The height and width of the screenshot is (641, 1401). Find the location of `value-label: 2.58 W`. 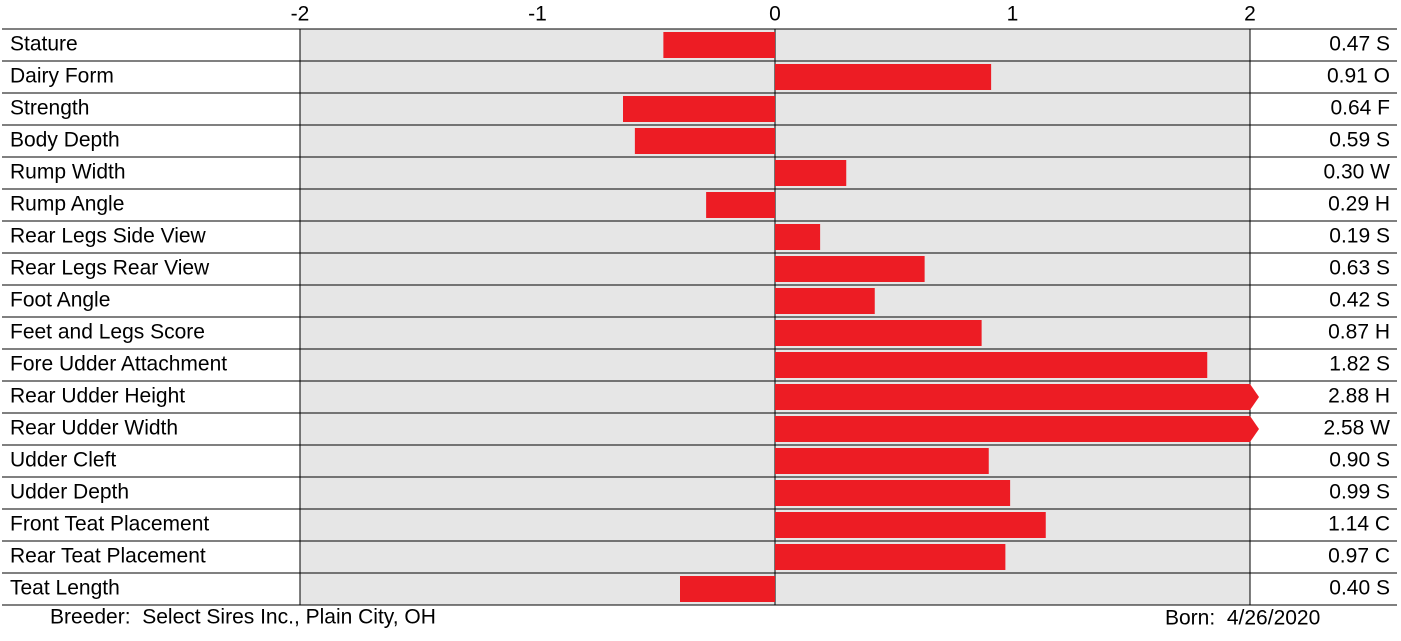

value-label: 2.58 W is located at coordinates (1356, 428).